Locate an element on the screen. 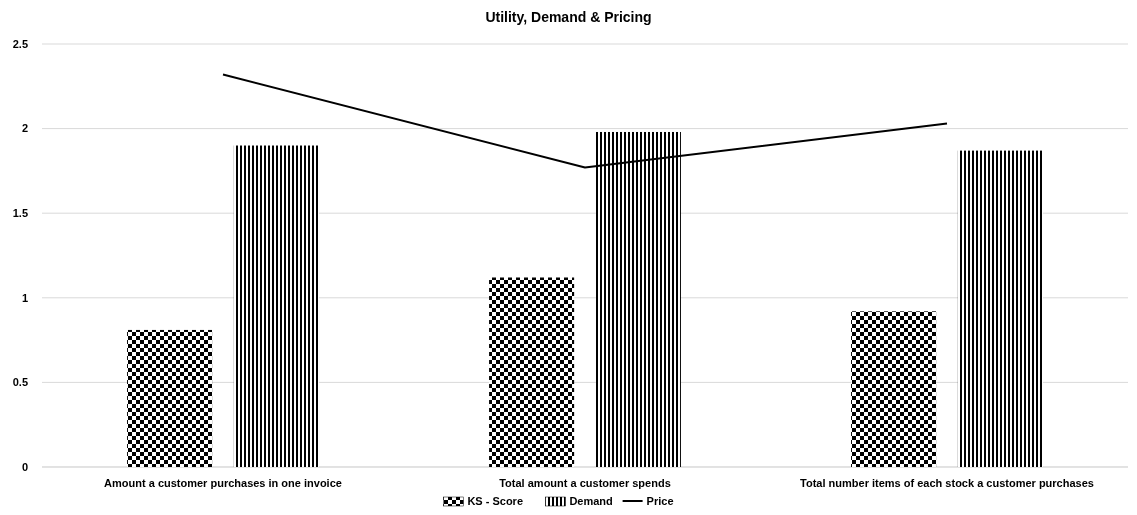 The height and width of the screenshot is (515, 1137). x-tick-label: Total number items of each stock a customer purchases is located at coordinates (947, 483).